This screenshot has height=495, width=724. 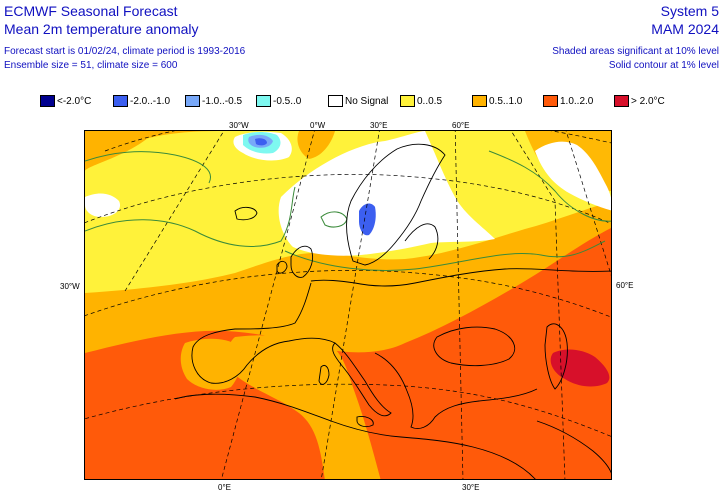 I want to click on forecast-title: ECMWF Seasonal Forecast, so click(x=91, y=11).